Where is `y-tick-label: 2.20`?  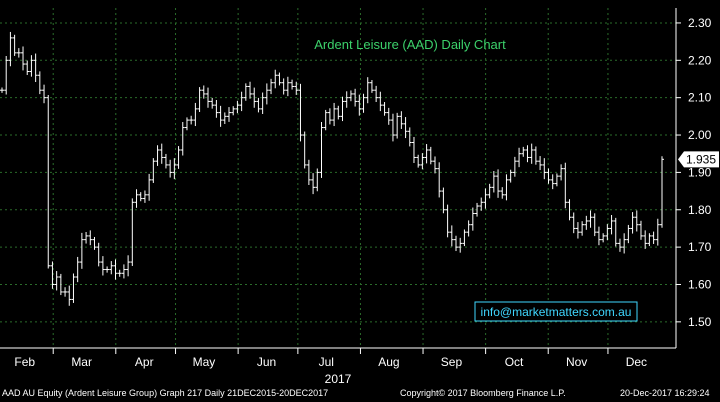
y-tick-label: 2.20 is located at coordinates (700, 60).